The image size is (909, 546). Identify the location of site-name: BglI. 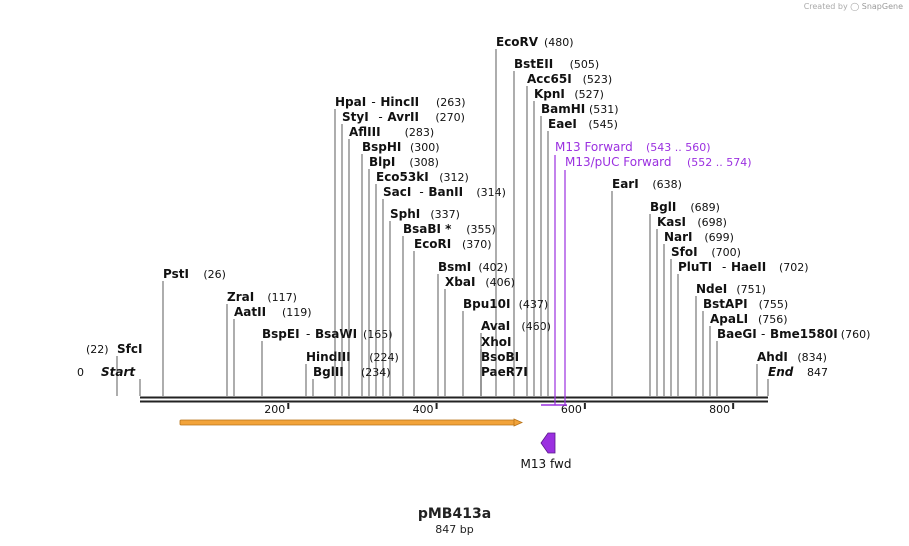
(663, 207).